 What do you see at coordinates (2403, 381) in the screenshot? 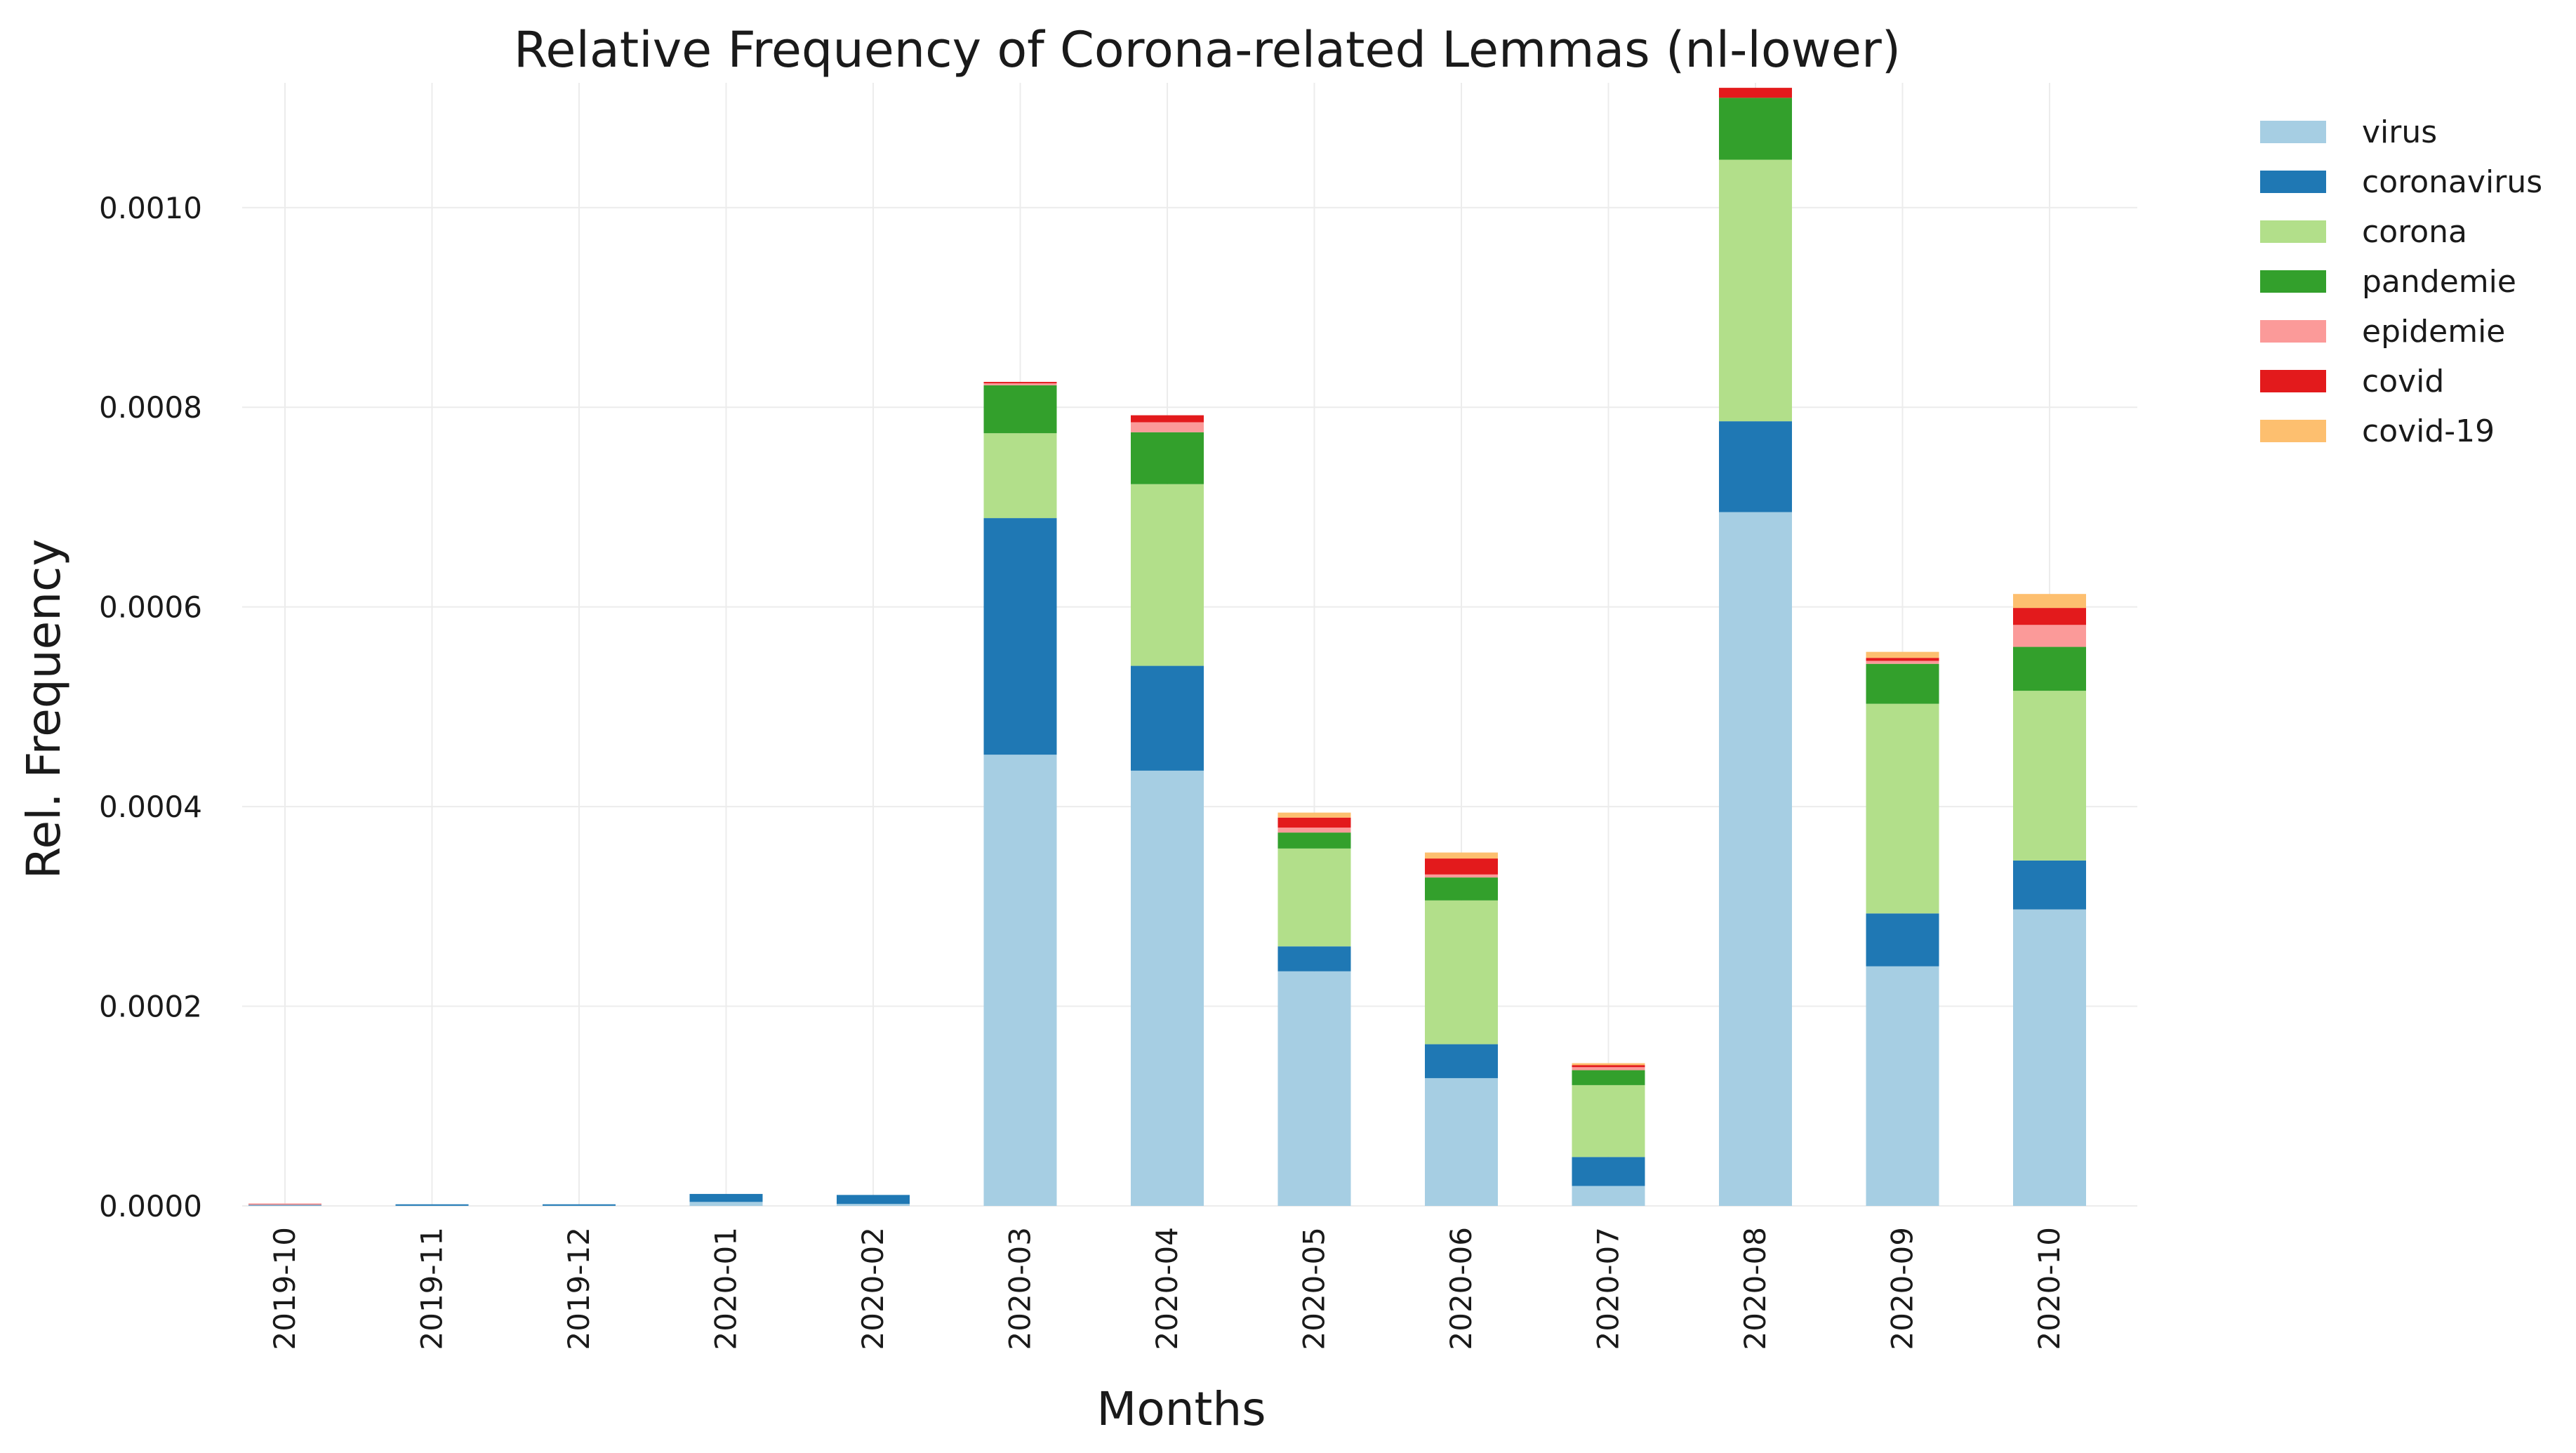
I see `legend-label-covid: covid` at bounding box center [2403, 381].